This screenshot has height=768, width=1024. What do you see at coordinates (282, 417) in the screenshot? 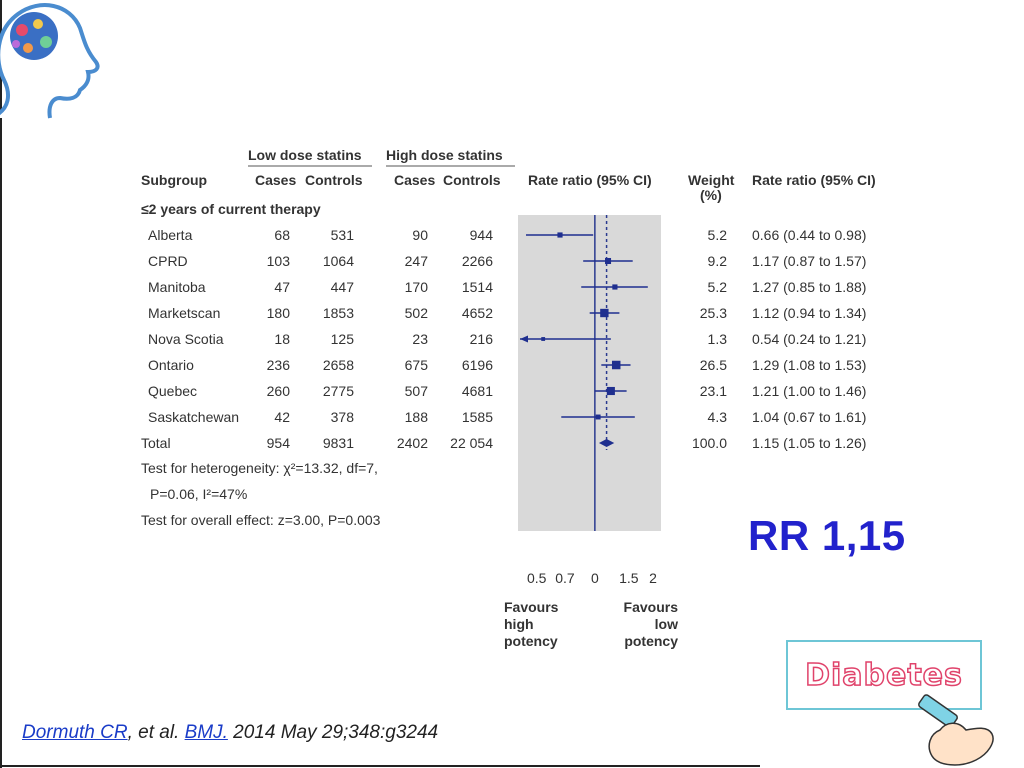
I see `cell-low-cases: 42` at bounding box center [282, 417].